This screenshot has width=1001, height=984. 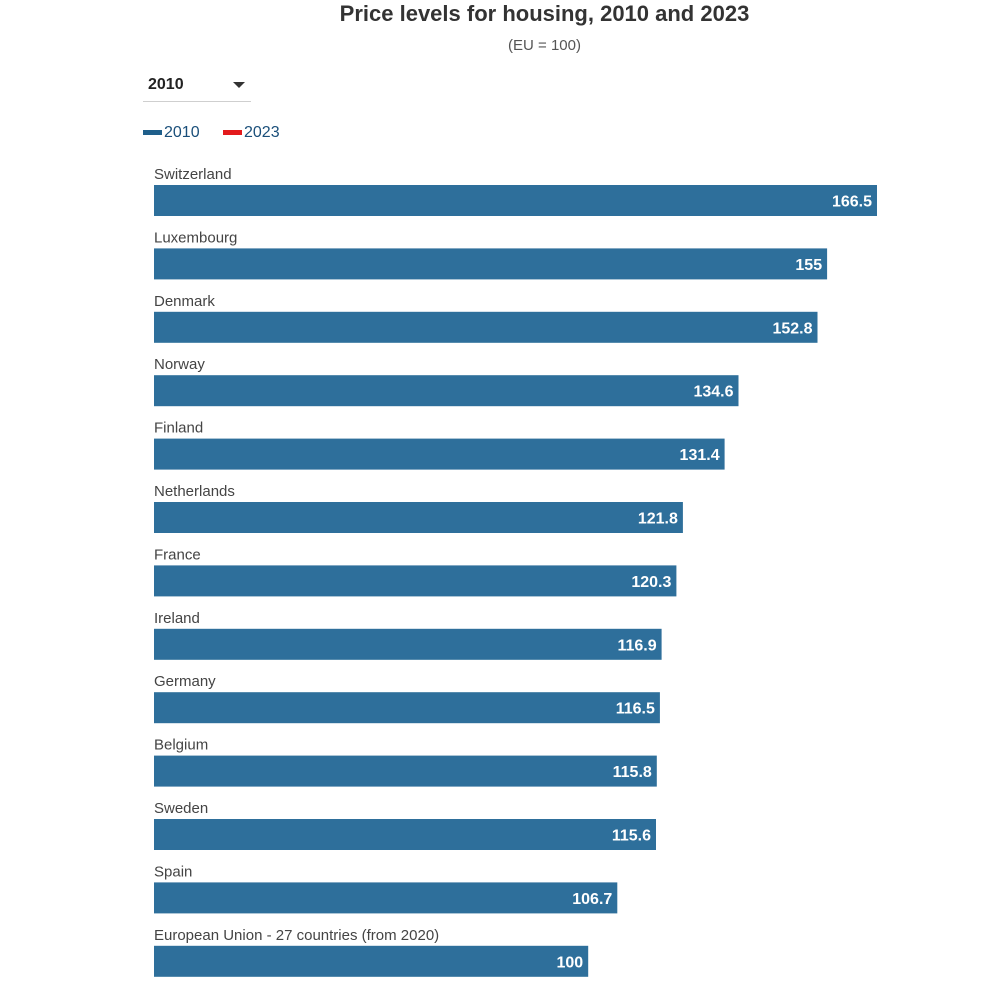 What do you see at coordinates (713, 392) in the screenshot?
I see `data-label: 134.6` at bounding box center [713, 392].